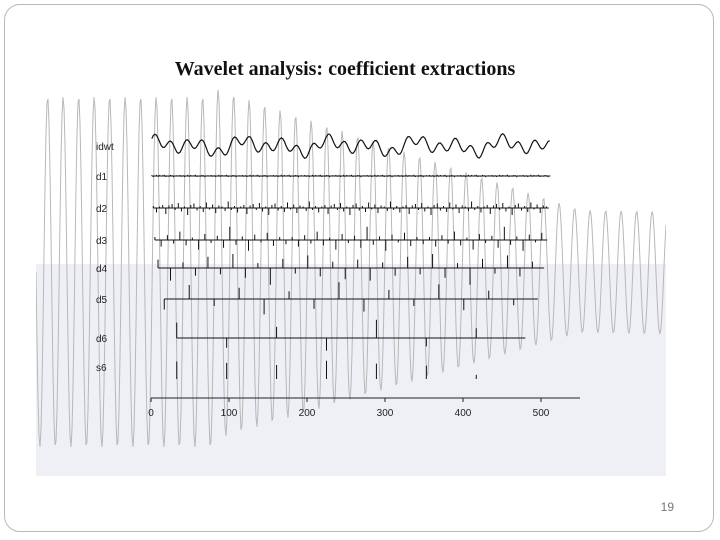 The width and height of the screenshot is (720, 540). I want to click on row-label: s6, so click(101, 368).